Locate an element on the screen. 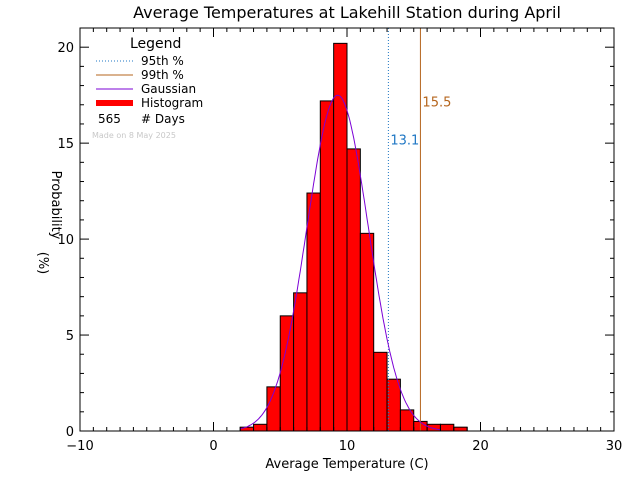  y-tick-label: 5 is located at coordinates (70, 336).